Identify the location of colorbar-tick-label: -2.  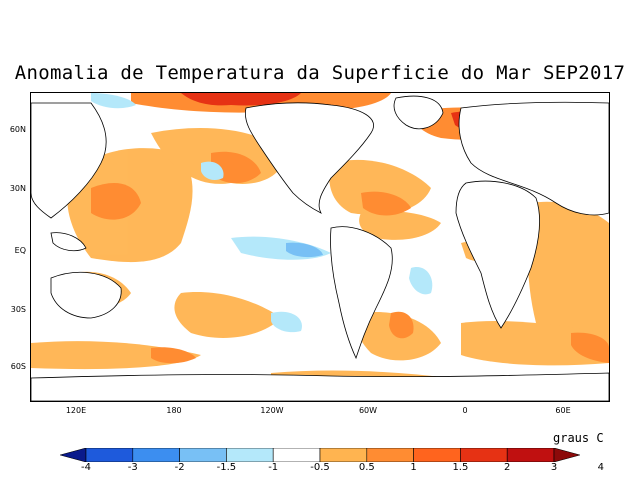
(179, 467).